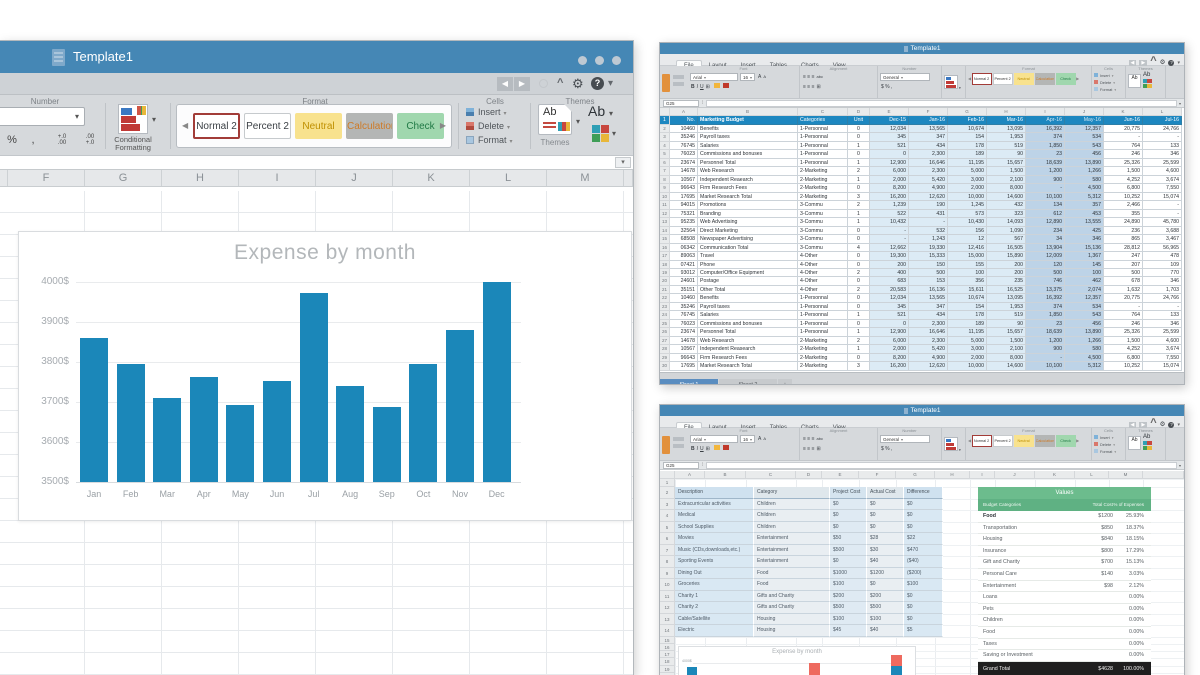  What do you see at coordinates (1123, 256) in the screenshot?
I see `cell: 247` at bounding box center [1123, 256].